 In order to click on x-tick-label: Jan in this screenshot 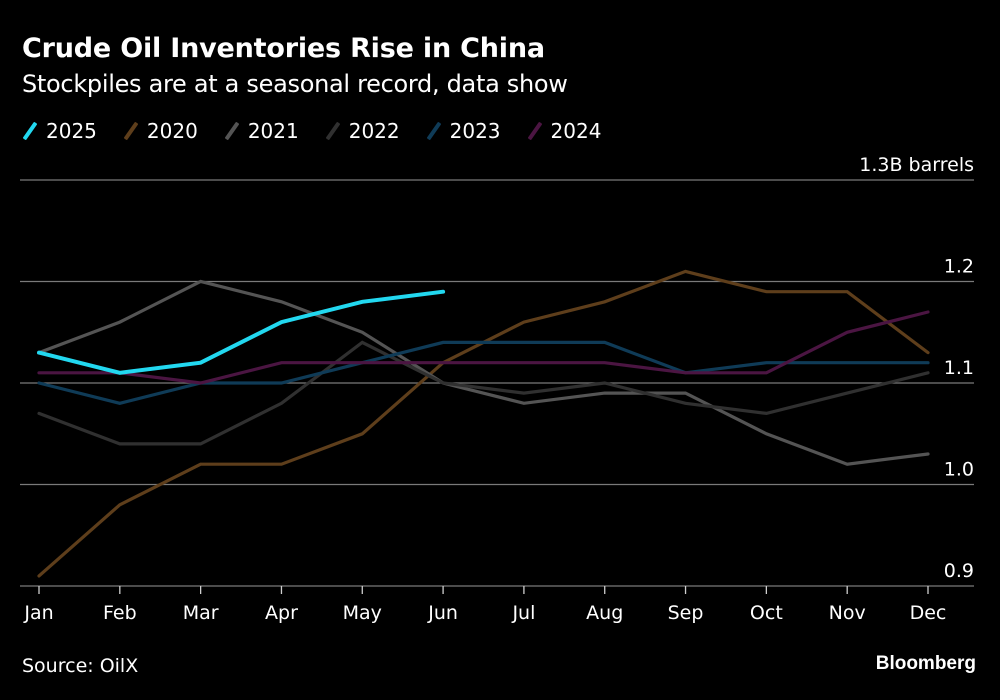, I will do `click(38, 613)`.